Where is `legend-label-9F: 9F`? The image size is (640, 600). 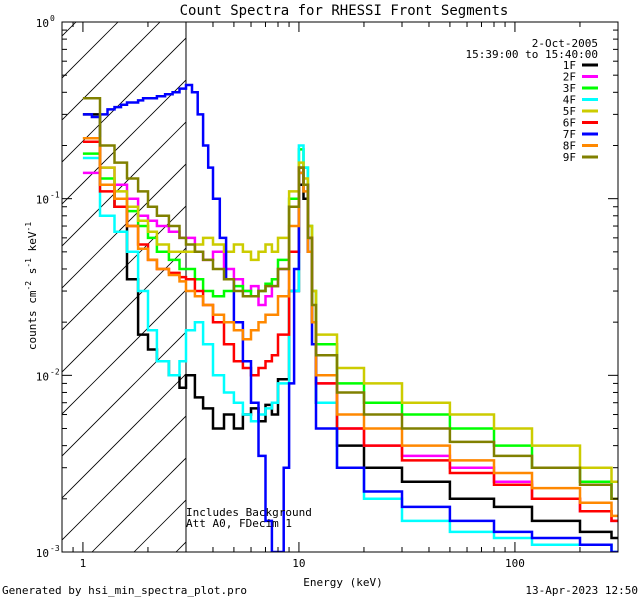
legend-label-9F: 9F is located at coordinates (569, 157).